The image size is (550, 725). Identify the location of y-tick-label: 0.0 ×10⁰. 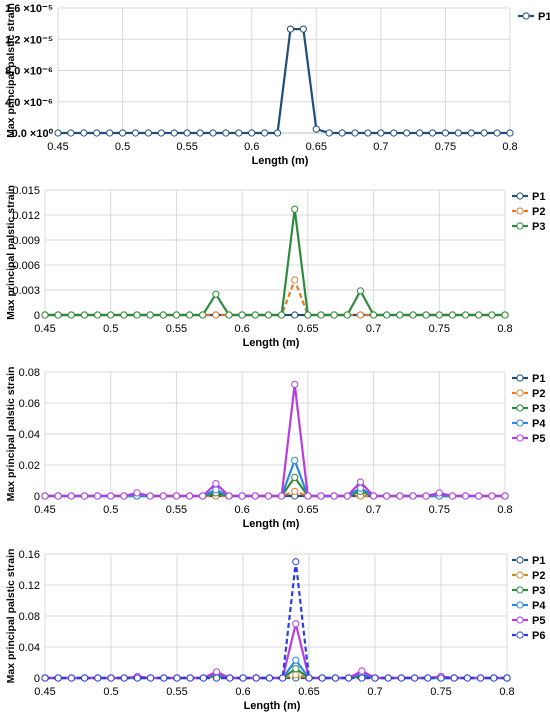
(33, 134).